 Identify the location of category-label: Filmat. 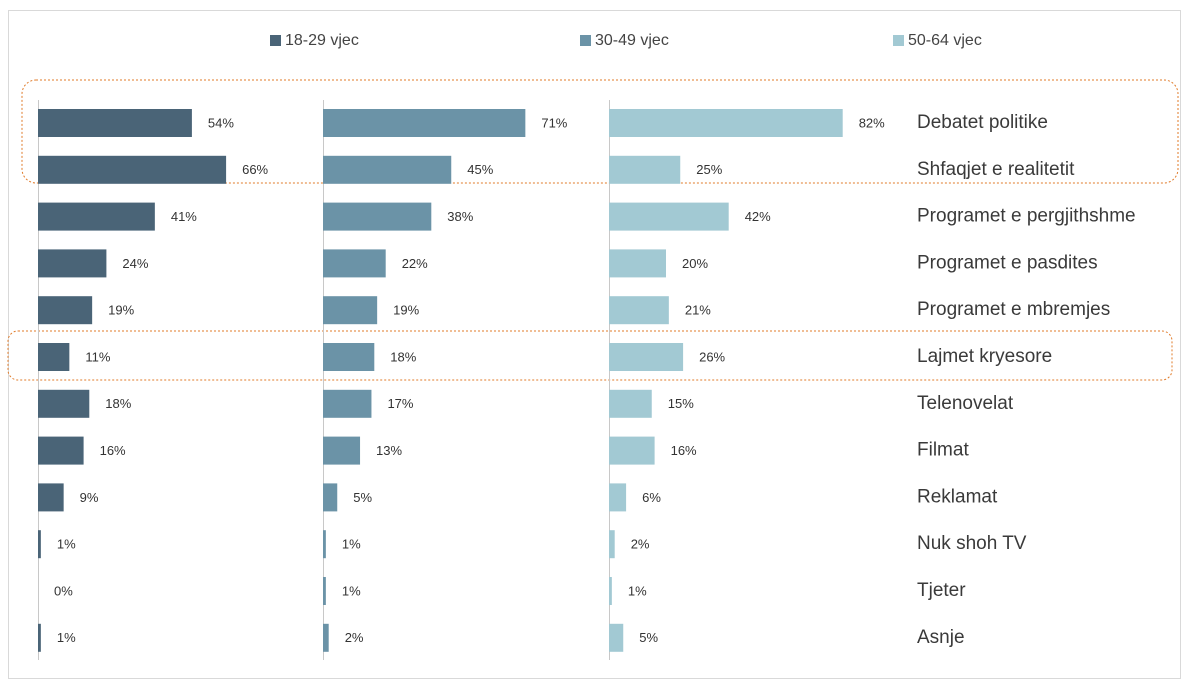
(943, 450).